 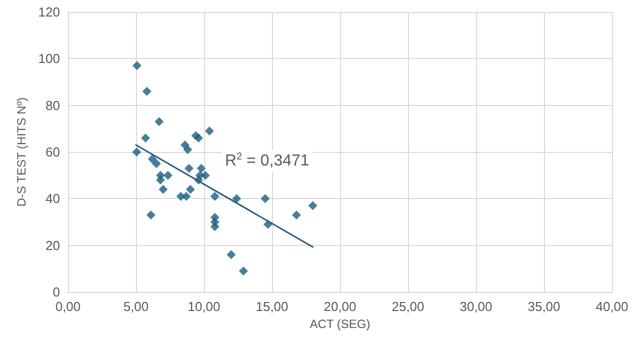 What do you see at coordinates (136, 306) in the screenshot?
I see `x-tick-label: 5,00` at bounding box center [136, 306].